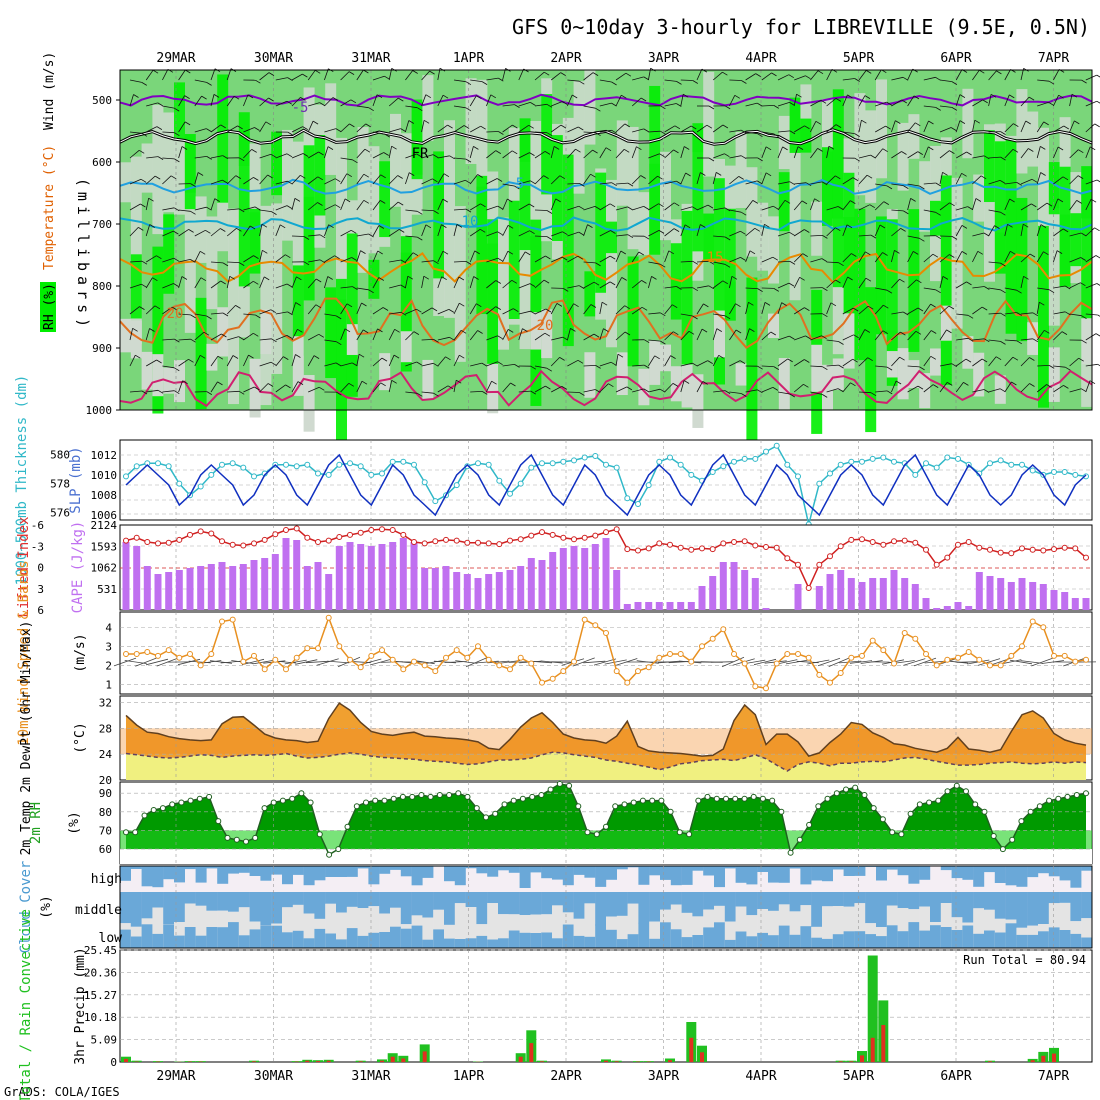  What do you see at coordinates (190, 925) in the screenshot?
I see `mid-cloud-gap` at bounding box center [190, 925].